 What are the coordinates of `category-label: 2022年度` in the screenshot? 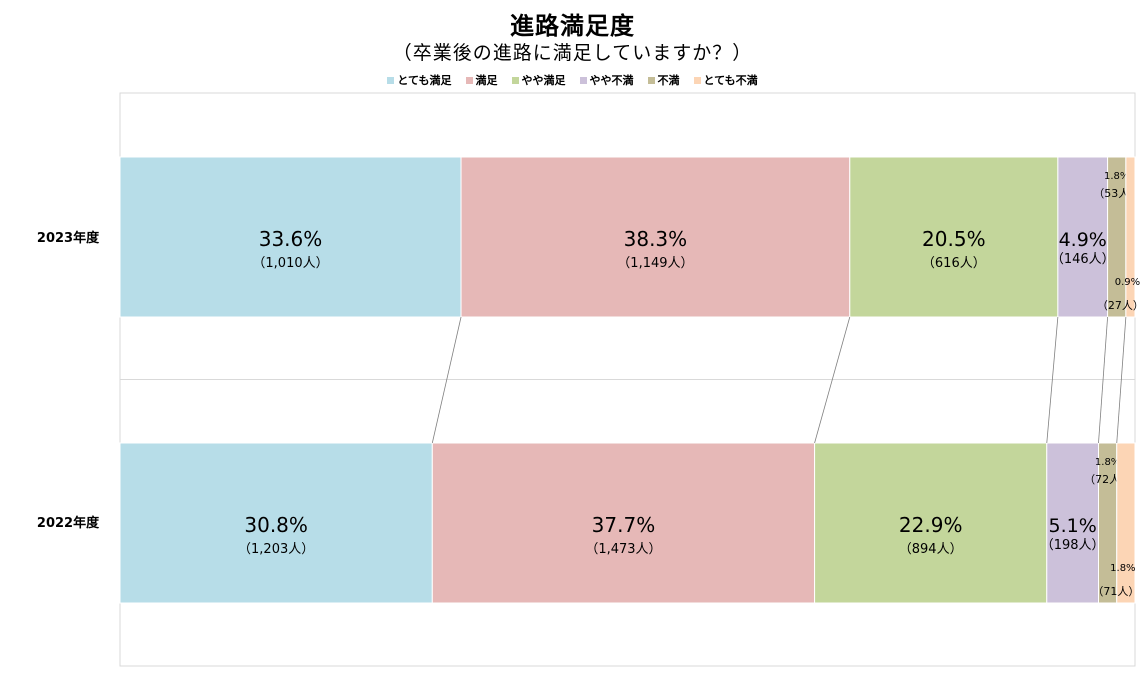 It's located at (68, 523).